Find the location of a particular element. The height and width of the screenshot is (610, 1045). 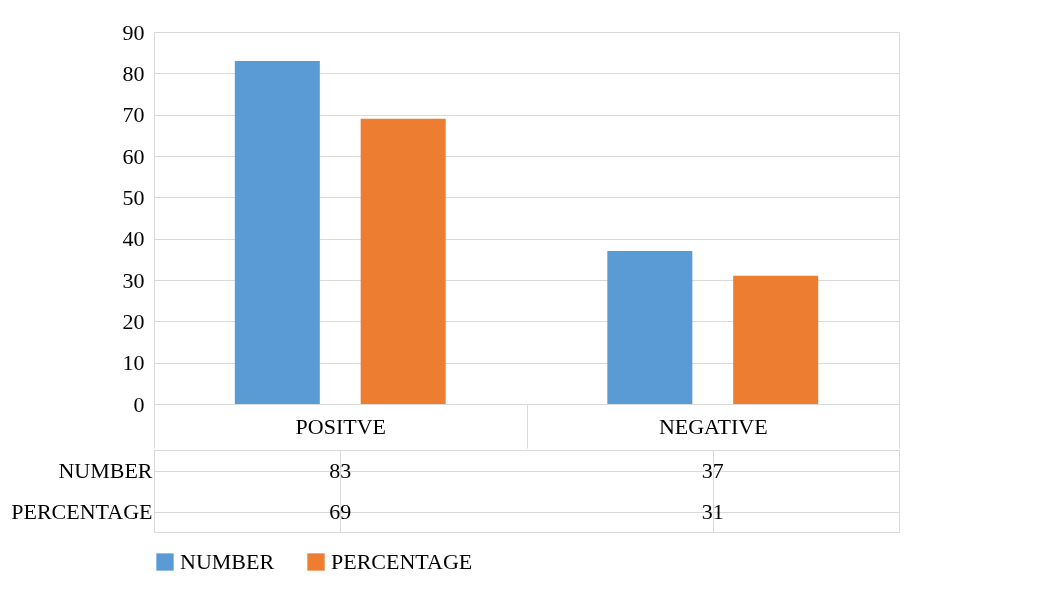

legend-label: PERCENTAGE is located at coordinates (402, 561).